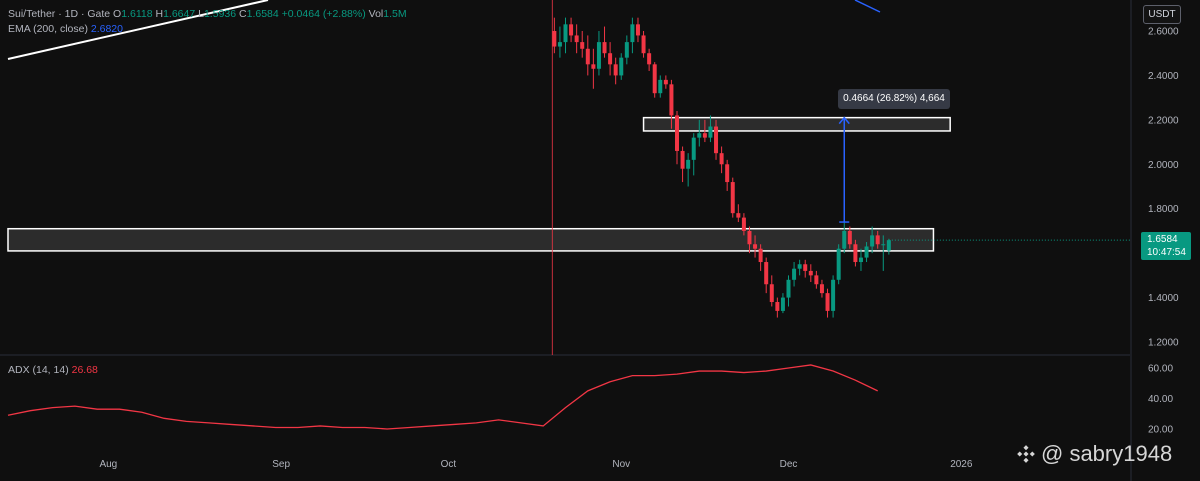 This screenshot has height=481, width=1200. I want to click on ema-legend: EMA (200, close) 2.6820, so click(65, 29).